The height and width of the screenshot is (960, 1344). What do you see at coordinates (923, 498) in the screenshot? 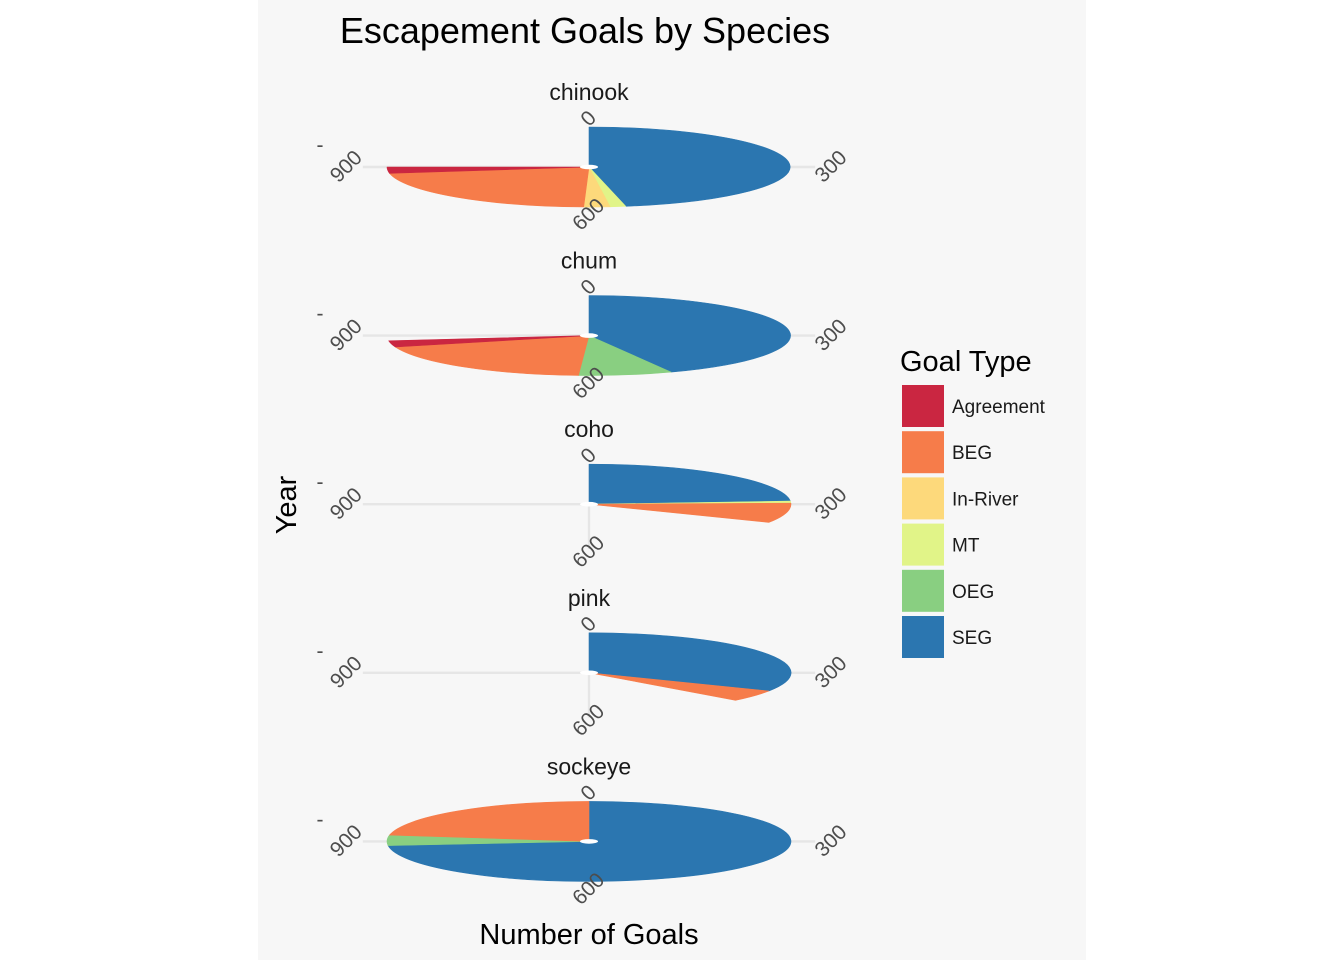
I see `legend-key-in-river` at bounding box center [923, 498].